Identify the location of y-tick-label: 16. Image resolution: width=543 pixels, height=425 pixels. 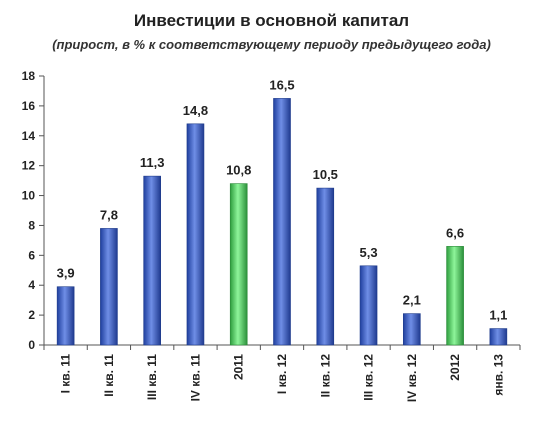
(29, 106).